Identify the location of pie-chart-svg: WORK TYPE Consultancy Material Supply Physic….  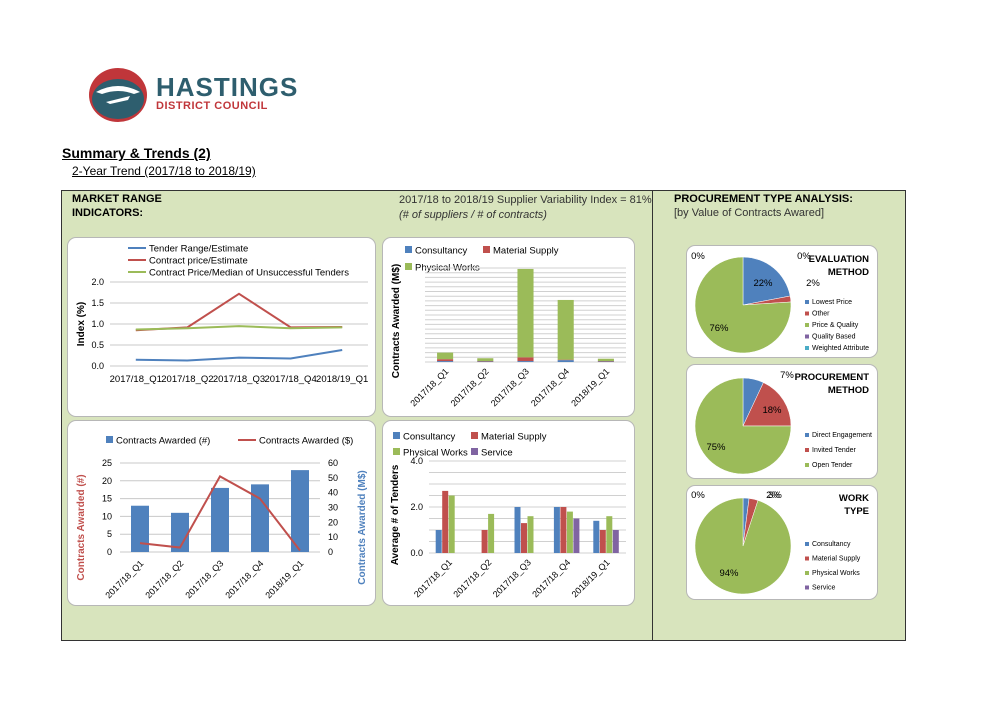
(780, 542).